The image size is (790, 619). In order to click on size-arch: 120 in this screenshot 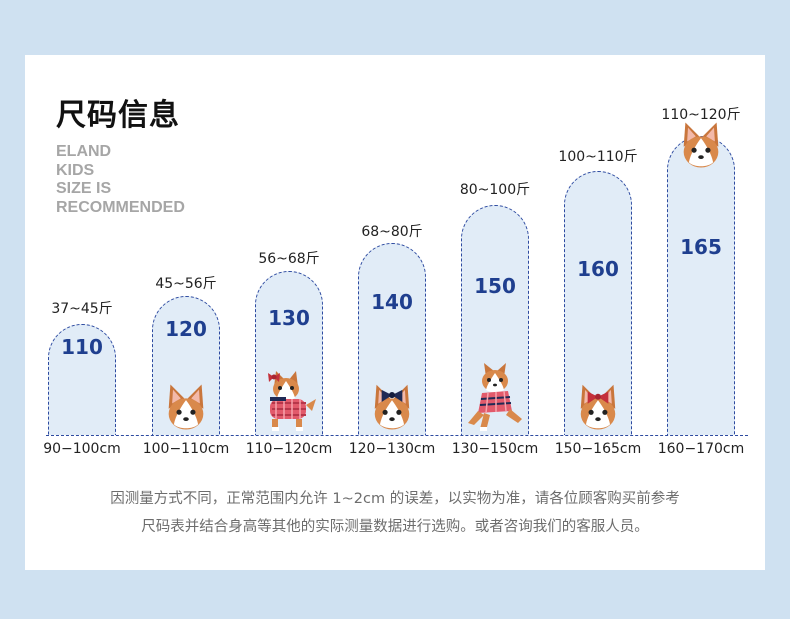, I will do `click(186, 365)`.